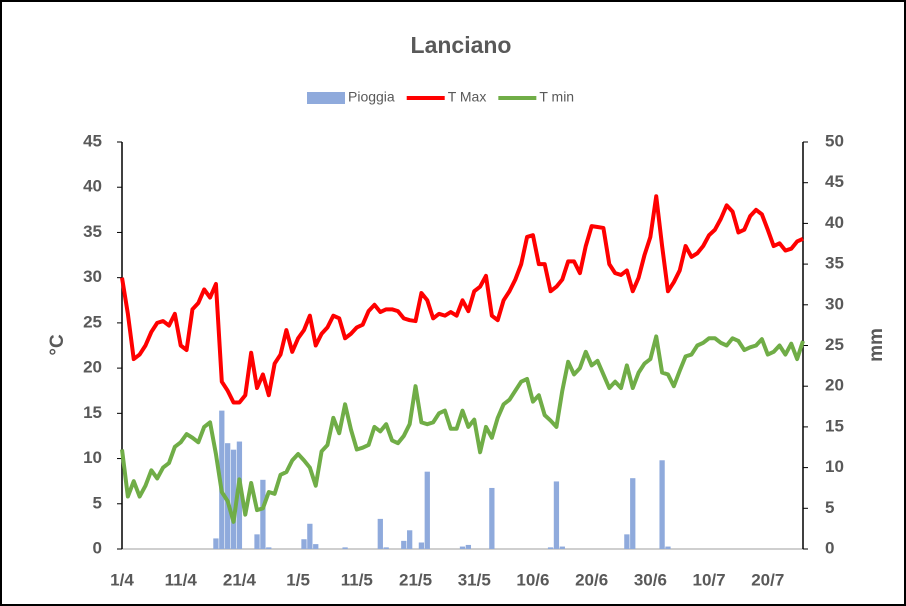 This screenshot has width=906, height=606. I want to click on legend-label: T Max, so click(467, 97).